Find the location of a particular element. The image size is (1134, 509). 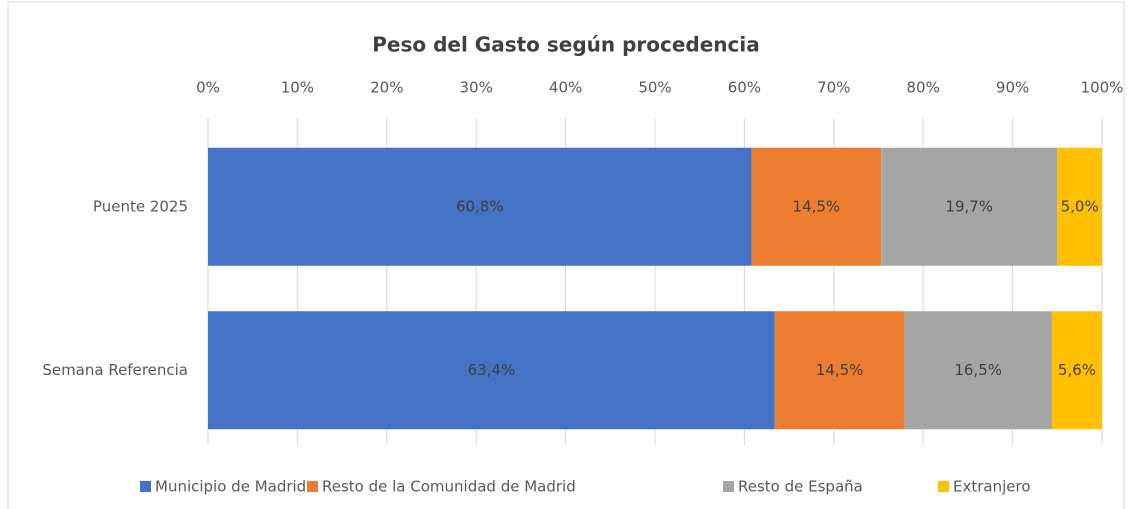

legend-label: Resto de España is located at coordinates (800, 487).